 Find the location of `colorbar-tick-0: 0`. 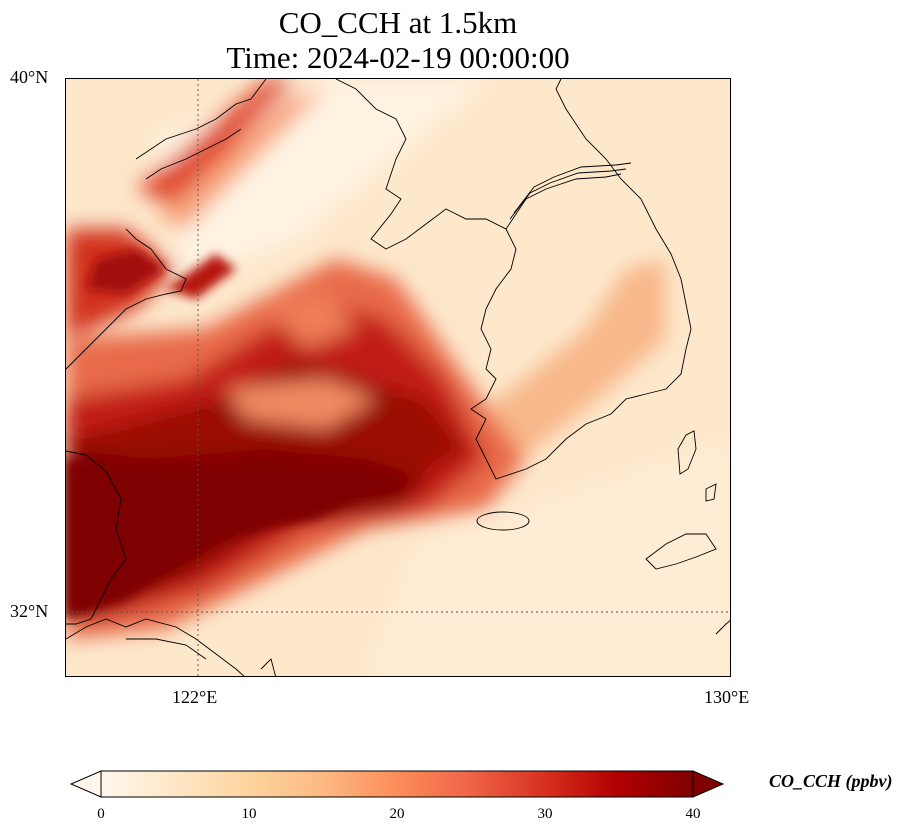

colorbar-tick-0: 0 is located at coordinates (101, 814).